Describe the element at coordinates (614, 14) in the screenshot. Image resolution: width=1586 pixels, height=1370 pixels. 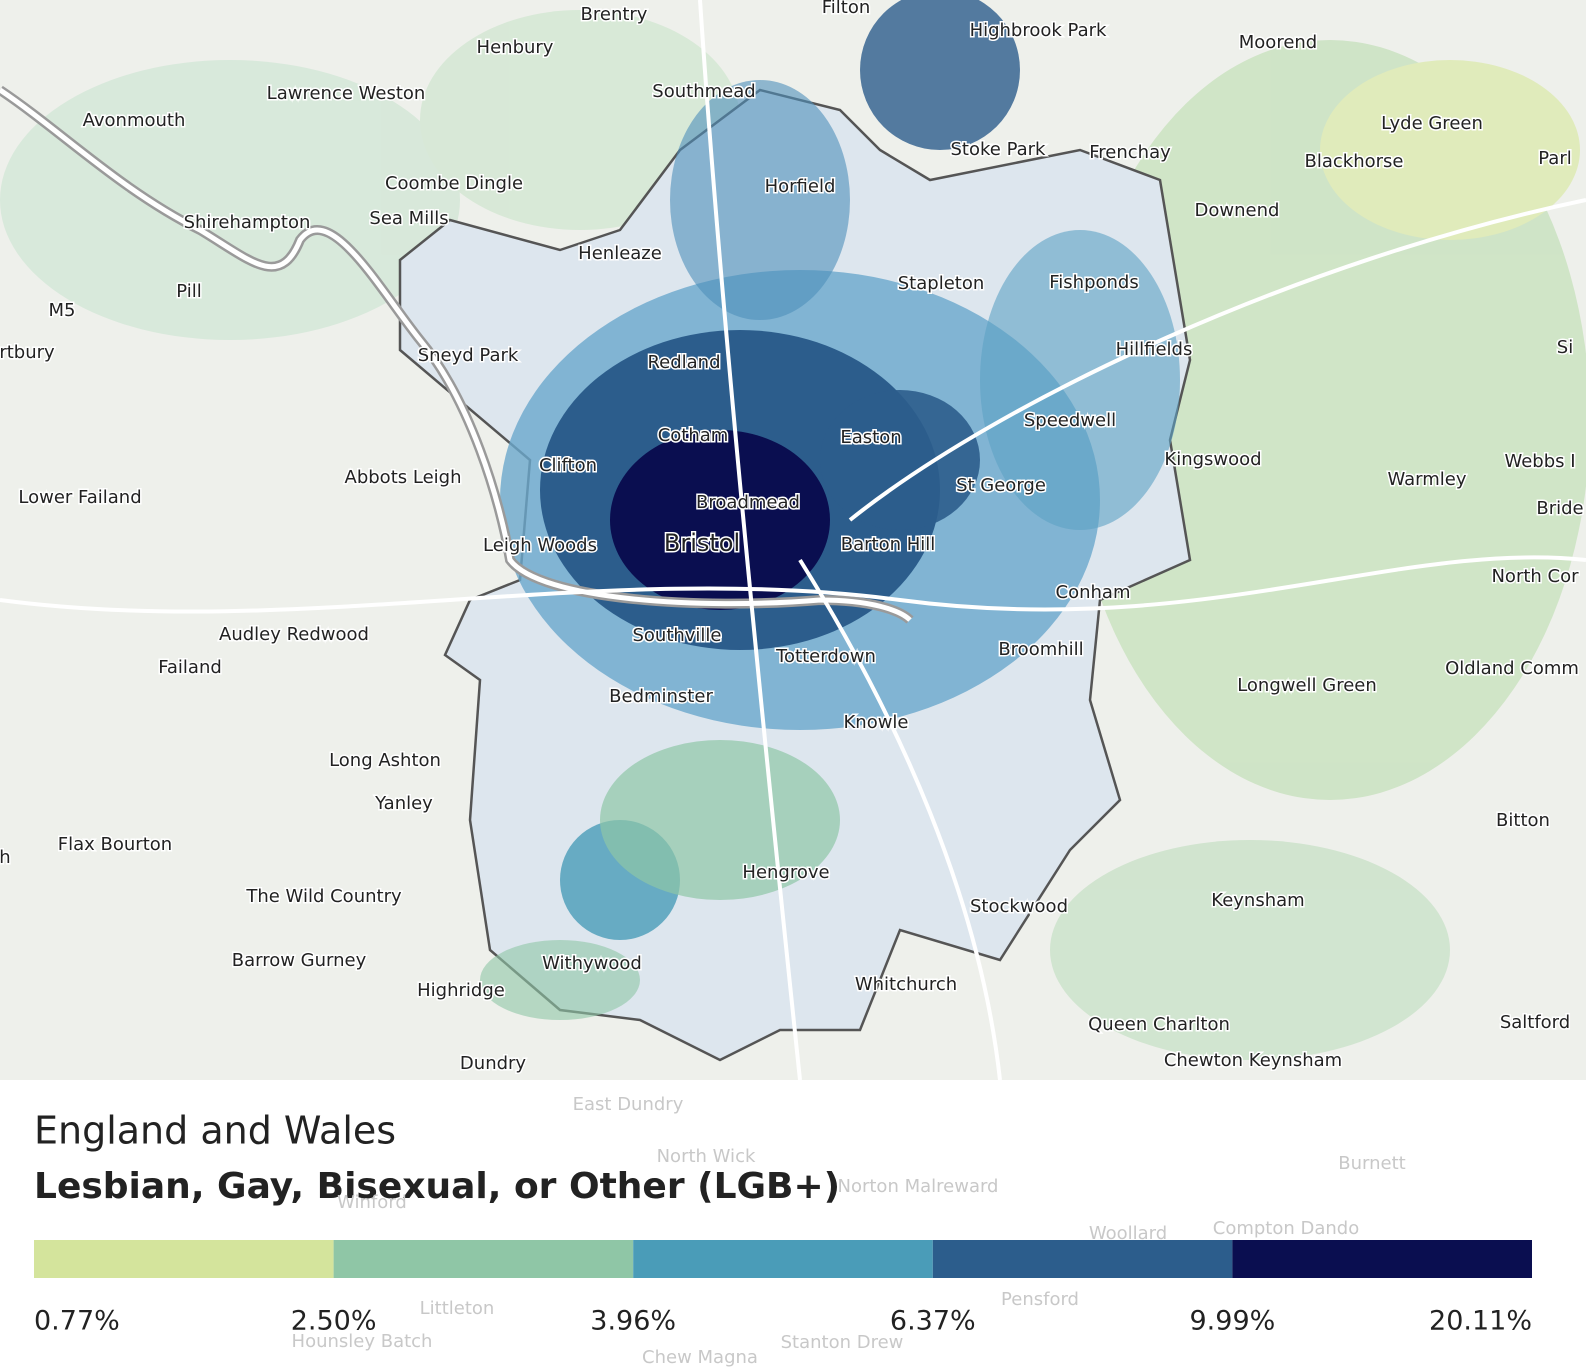
I see `place-label: Brentry` at that location.